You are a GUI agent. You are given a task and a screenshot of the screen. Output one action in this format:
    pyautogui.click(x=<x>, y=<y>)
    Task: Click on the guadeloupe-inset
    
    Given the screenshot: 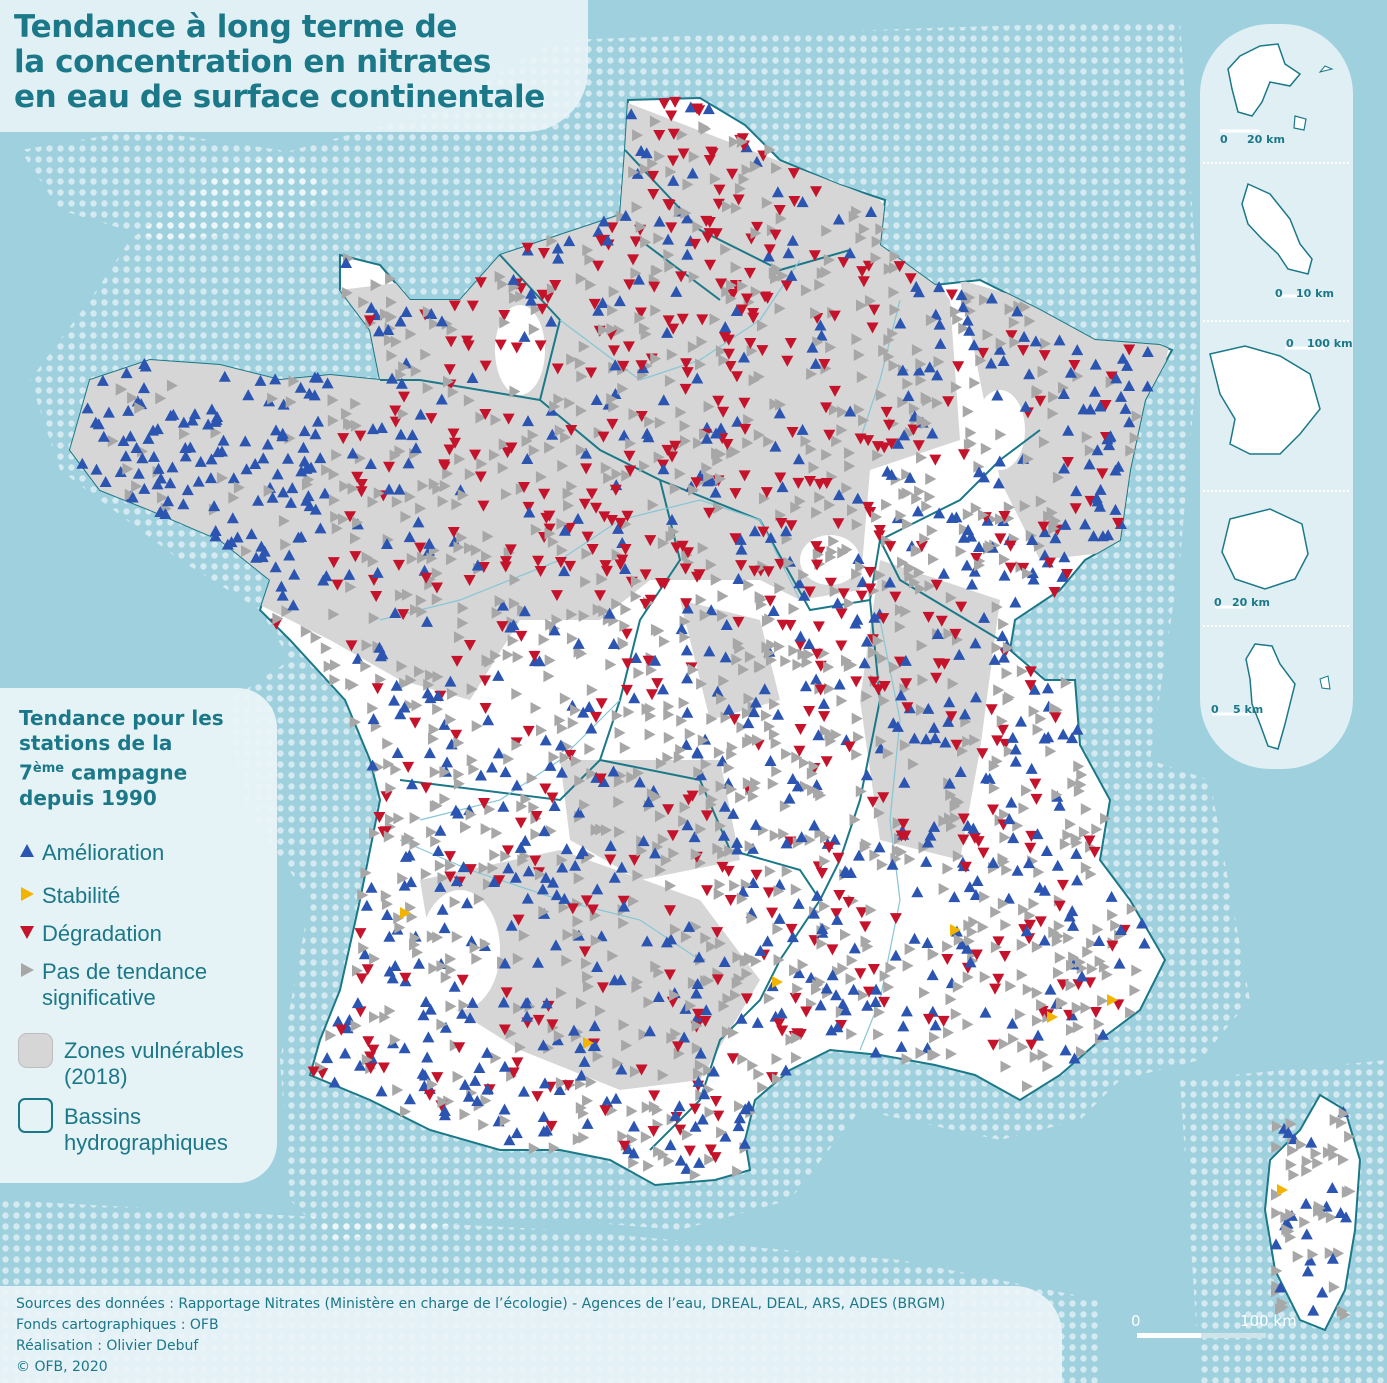 What is the action you would take?
    pyautogui.click(x=1280, y=87)
    